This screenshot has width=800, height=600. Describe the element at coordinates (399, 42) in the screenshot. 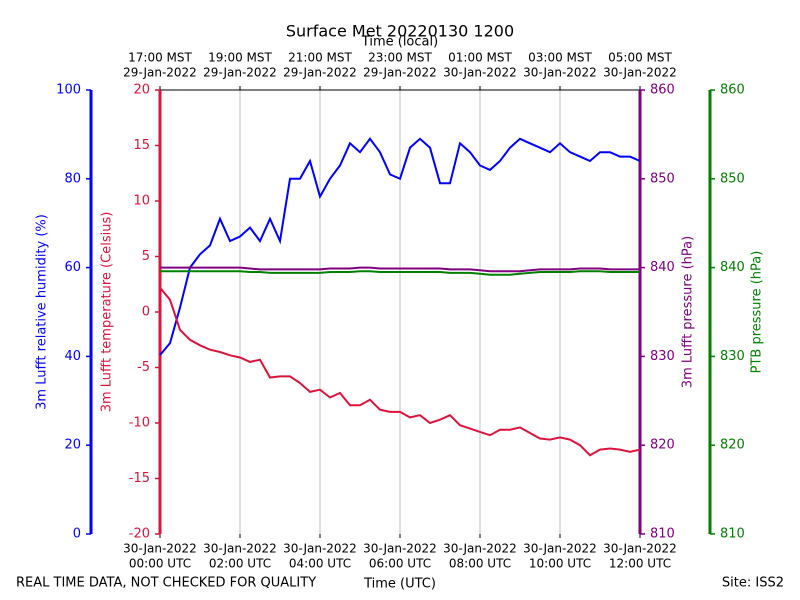

I see `top-axis-label: Time (local)` at that location.